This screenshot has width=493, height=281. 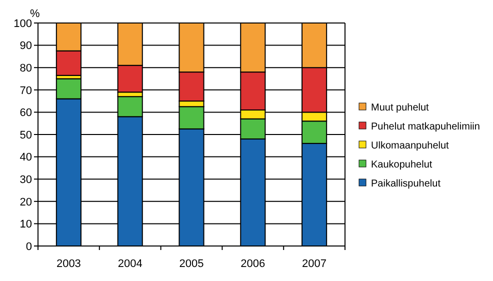 What do you see at coordinates (26, 46) in the screenshot?
I see `y-tick-label: 90` at bounding box center [26, 46].